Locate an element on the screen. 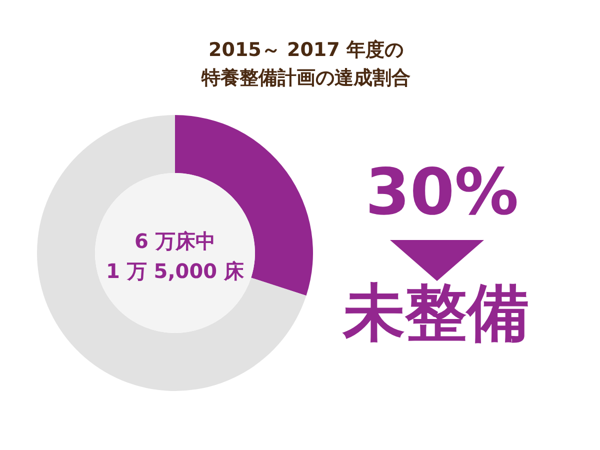 The height and width of the screenshot is (450, 600). chart-title: 2015～ 2017 年度の is located at coordinates (306, 50).